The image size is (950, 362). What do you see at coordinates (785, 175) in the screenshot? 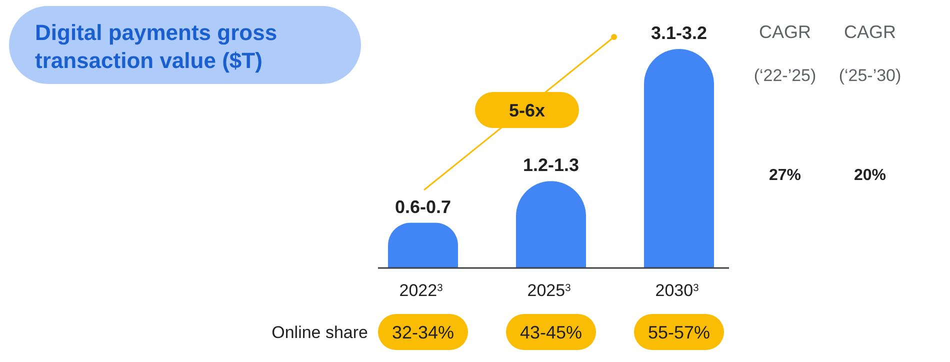
I see `text: 27%` at bounding box center [785, 175].